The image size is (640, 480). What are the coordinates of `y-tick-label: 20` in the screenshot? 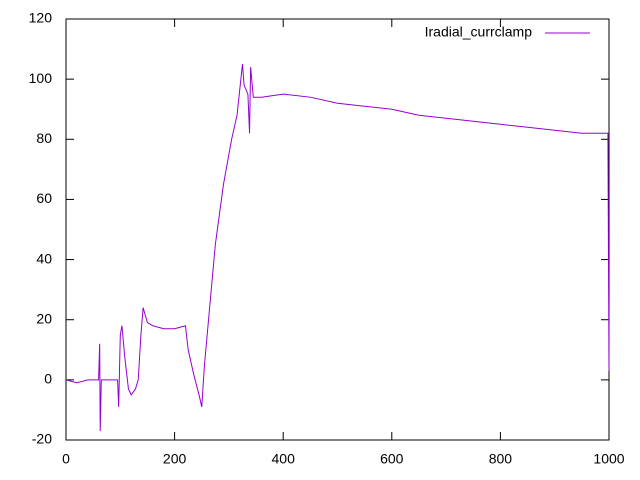 It's located at (44, 318).